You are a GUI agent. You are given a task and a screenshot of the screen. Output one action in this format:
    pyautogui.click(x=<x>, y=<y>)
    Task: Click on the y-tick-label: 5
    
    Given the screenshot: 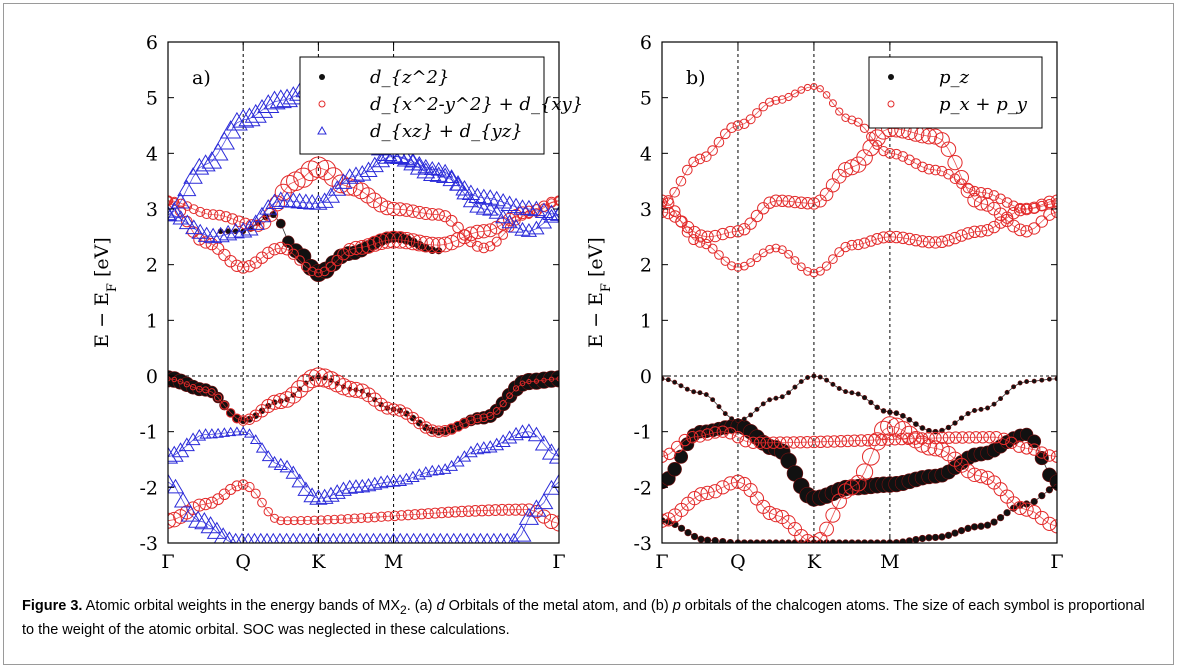 What is the action you would take?
    pyautogui.click(x=646, y=99)
    